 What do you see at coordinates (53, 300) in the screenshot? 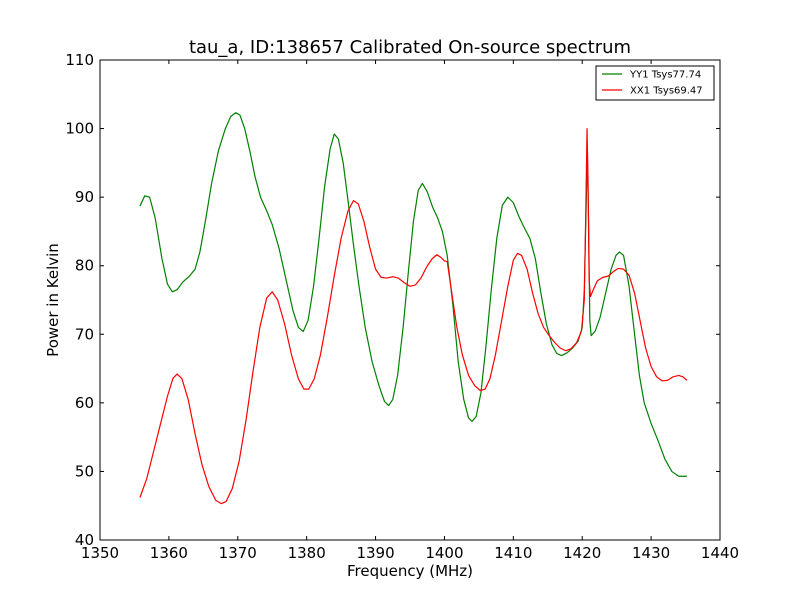
I see `y-axis-label: Power in Kelvin` at bounding box center [53, 300].